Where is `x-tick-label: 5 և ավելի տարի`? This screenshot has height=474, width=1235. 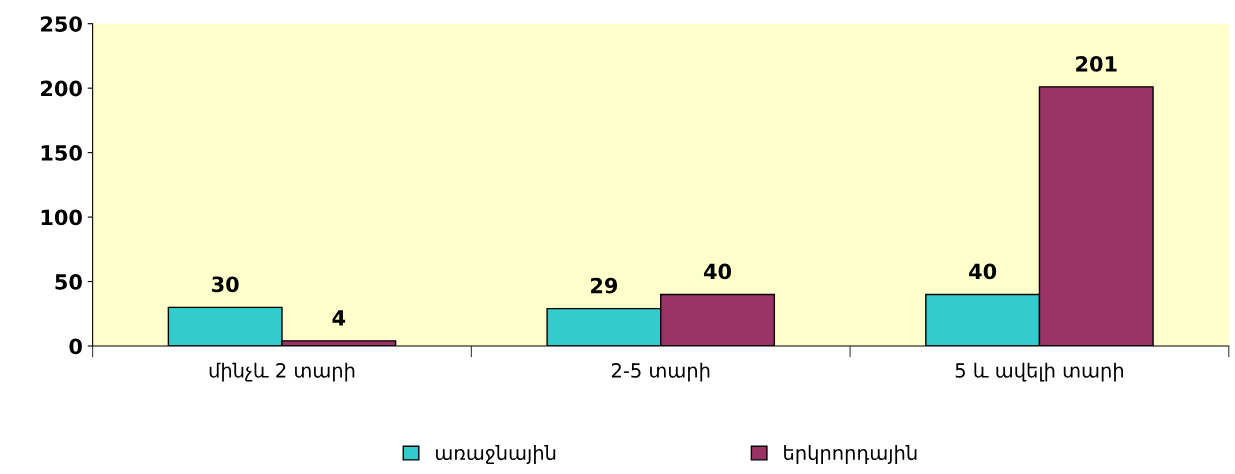
x-tick-label: 5 և ավելի տարի is located at coordinates (1039, 372).